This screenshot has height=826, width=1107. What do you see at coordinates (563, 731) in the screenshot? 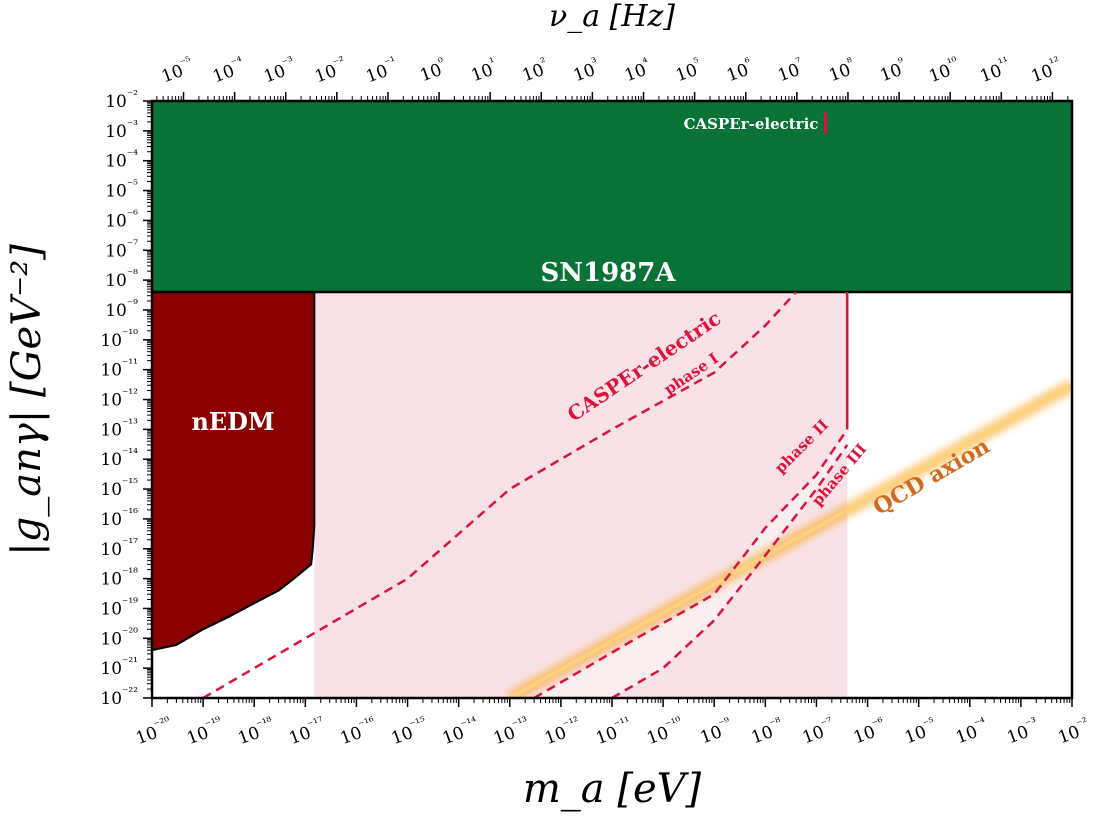
I see `x-tick-label: 10⁻¹²` at bounding box center [563, 731].